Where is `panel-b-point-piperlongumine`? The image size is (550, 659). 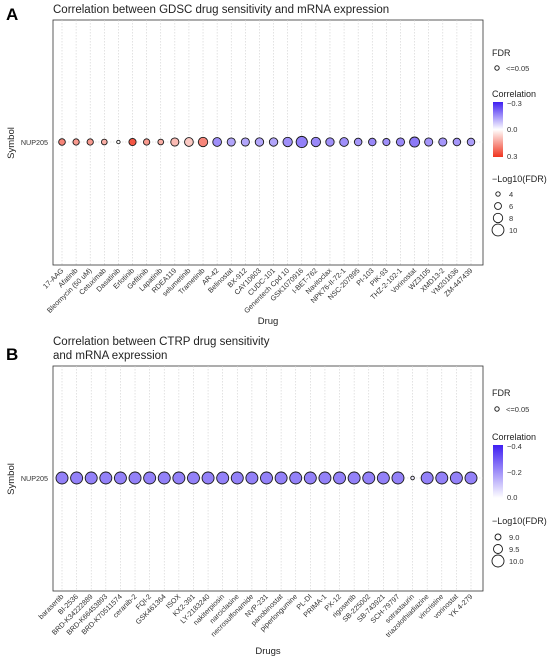 panel-b-point-piperlongumine is located at coordinates (296, 478).